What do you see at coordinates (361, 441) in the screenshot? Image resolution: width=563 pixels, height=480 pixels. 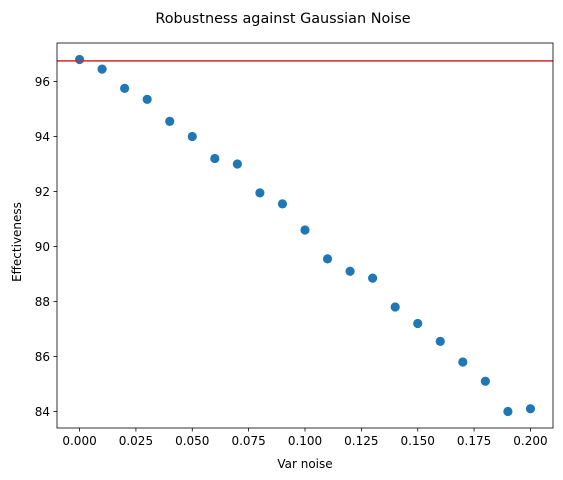 I see `x-tick-label: 0.125` at bounding box center [361, 441].